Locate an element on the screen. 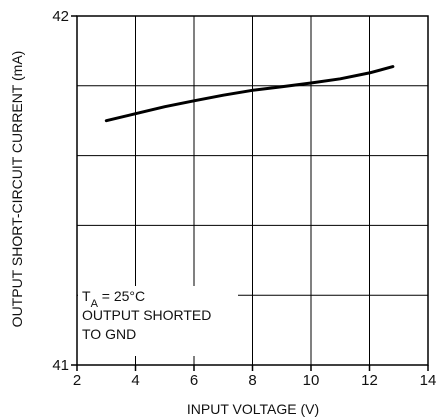  annotation-temperature: TA = 25°C is located at coordinates (113, 299).